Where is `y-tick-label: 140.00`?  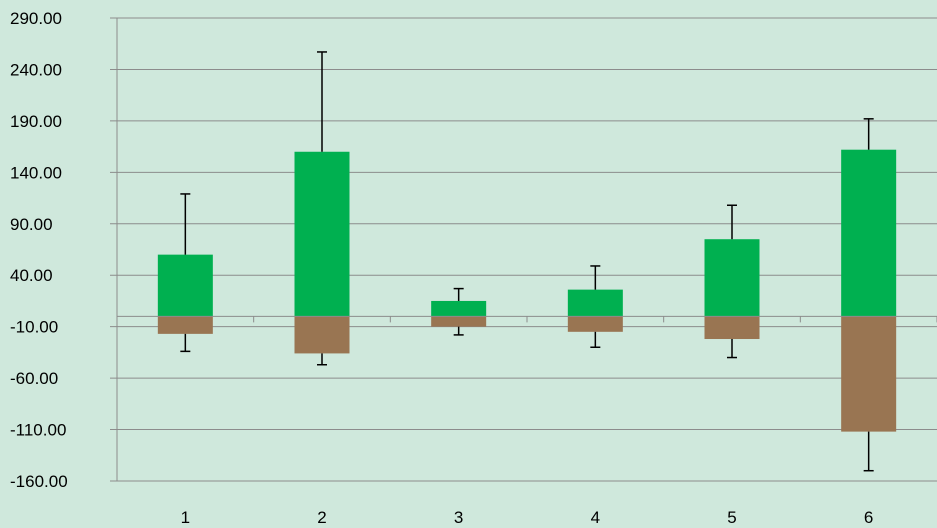 y-tick-label: 140.00 is located at coordinates (36, 172).